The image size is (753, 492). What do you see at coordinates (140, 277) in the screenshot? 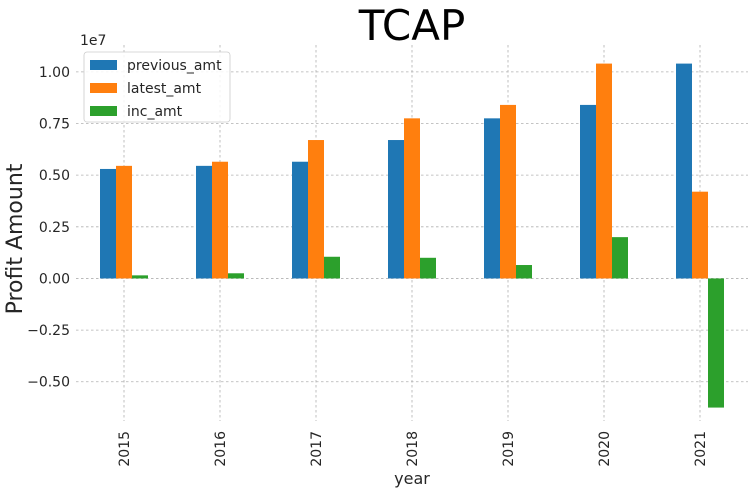
I see `bar-inc_amt-2015` at bounding box center [140, 277].